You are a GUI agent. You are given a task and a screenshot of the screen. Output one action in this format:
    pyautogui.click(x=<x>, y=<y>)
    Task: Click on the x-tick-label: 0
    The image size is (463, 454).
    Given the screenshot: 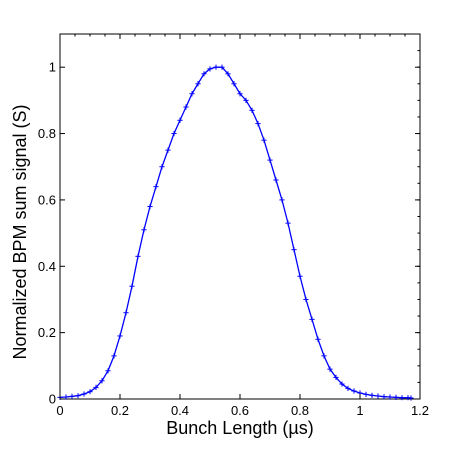 What is the action you would take?
    pyautogui.click(x=59, y=410)
    